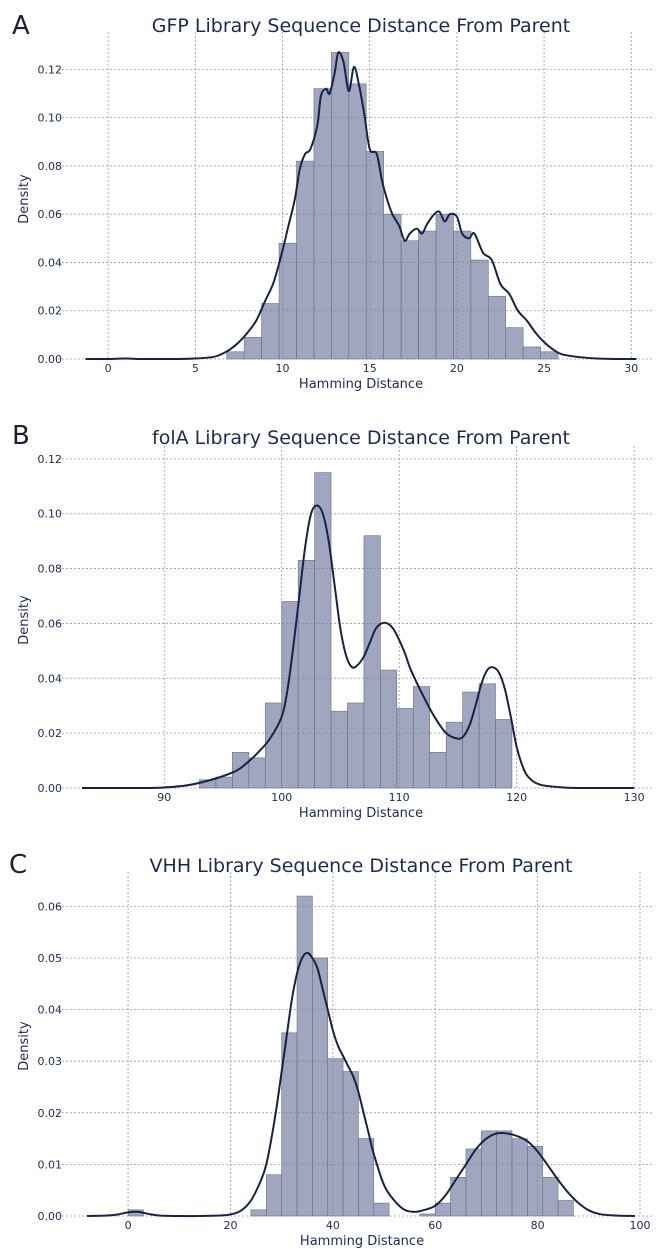 The image size is (656, 1249). What do you see at coordinates (634, 797) in the screenshot?
I see `x-tick-label-b-4: 130` at bounding box center [634, 797].